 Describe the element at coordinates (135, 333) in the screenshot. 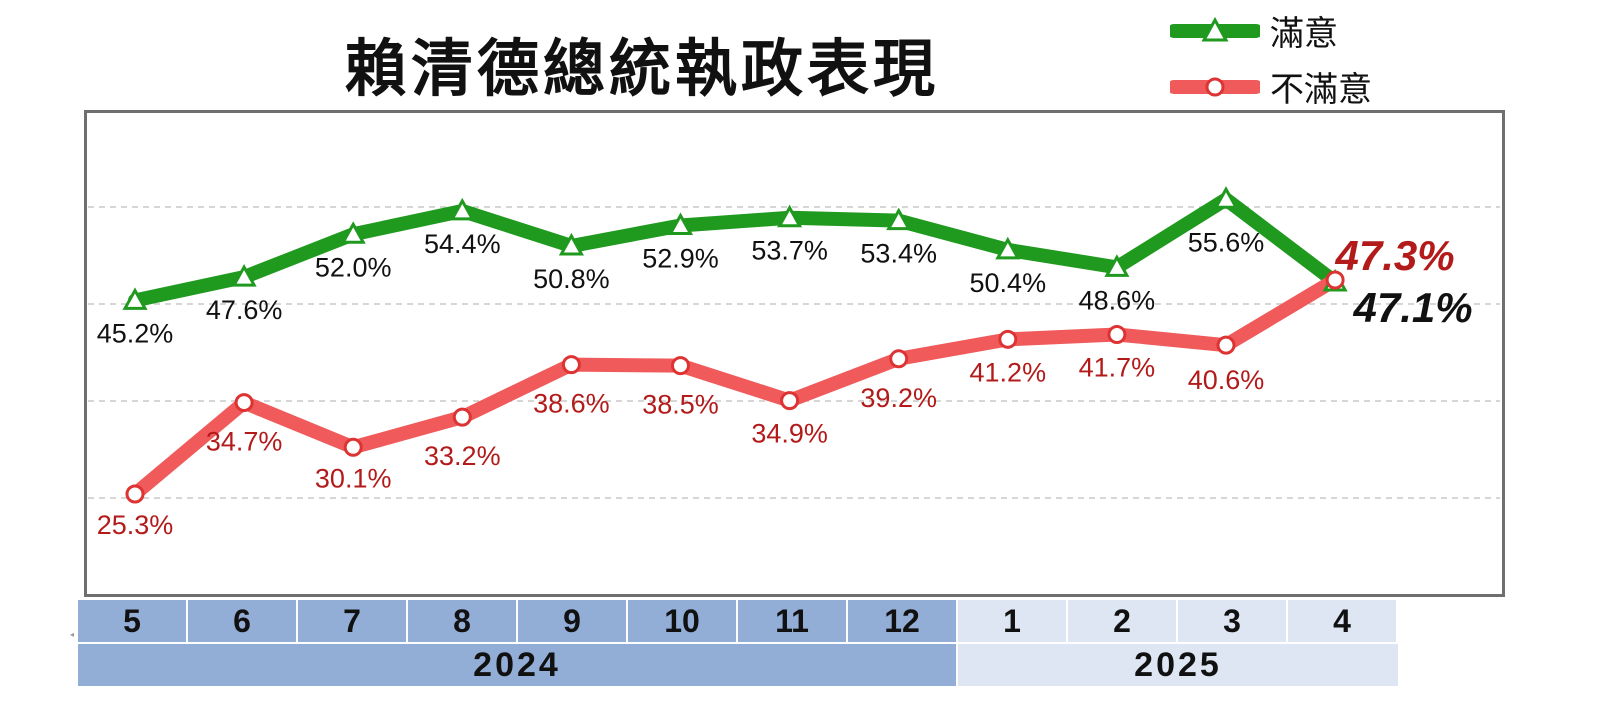

I see `data-label-satisfied: 45.2%` at that location.